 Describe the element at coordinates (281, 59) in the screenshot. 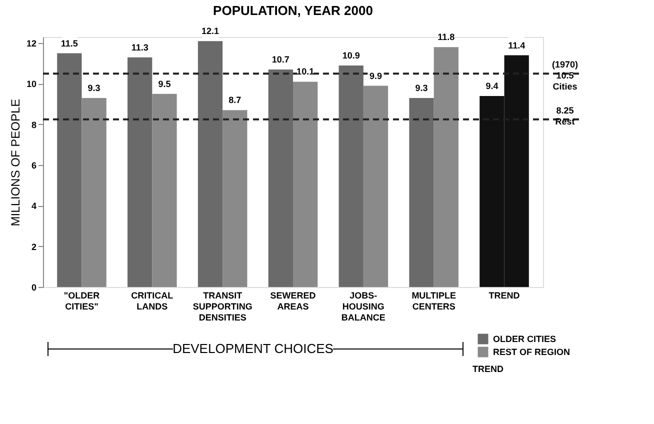

I see `data-label: 10.7` at that location.